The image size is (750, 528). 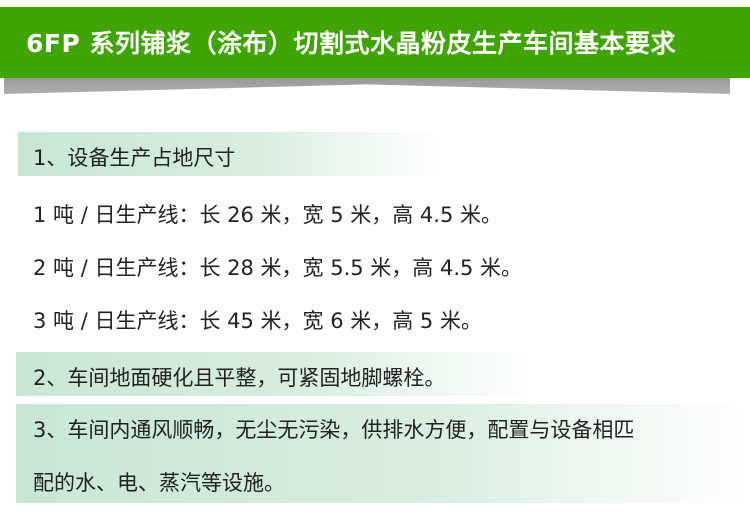 I want to click on section-3-heading: 3、车间内通风顺畅，无尘无污染，供排水方便，配置与设备相匹, so click(x=334, y=430).